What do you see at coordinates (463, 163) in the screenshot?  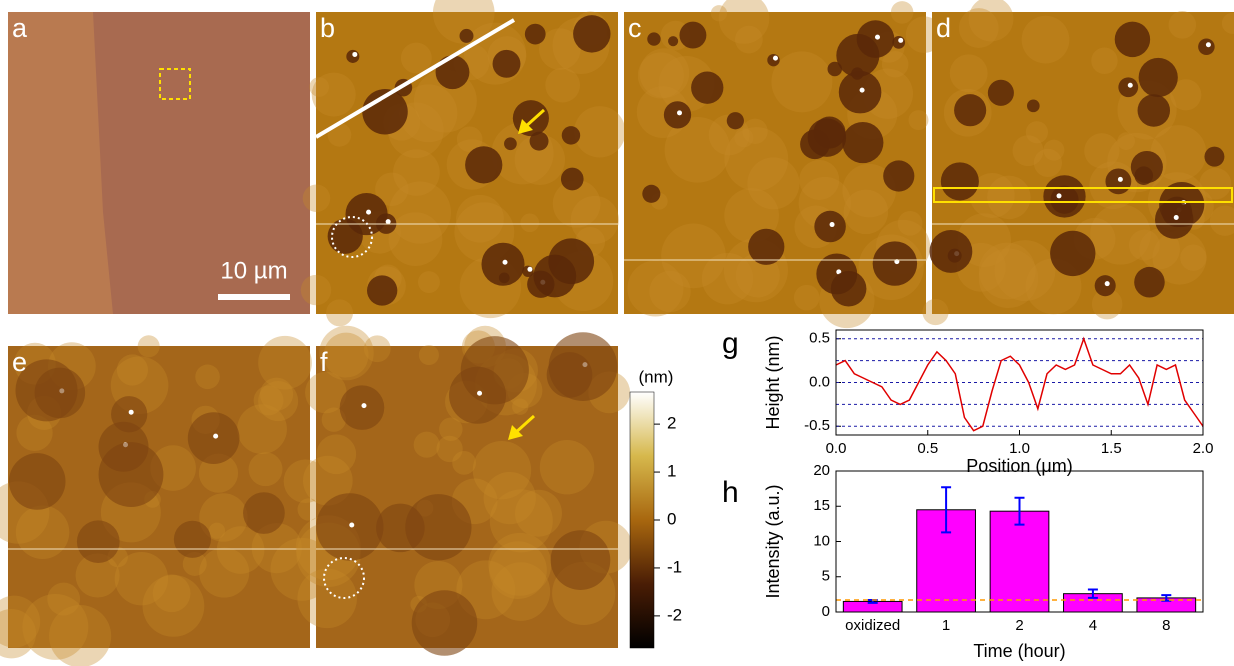 I see `image-panel: b` at bounding box center [463, 163].